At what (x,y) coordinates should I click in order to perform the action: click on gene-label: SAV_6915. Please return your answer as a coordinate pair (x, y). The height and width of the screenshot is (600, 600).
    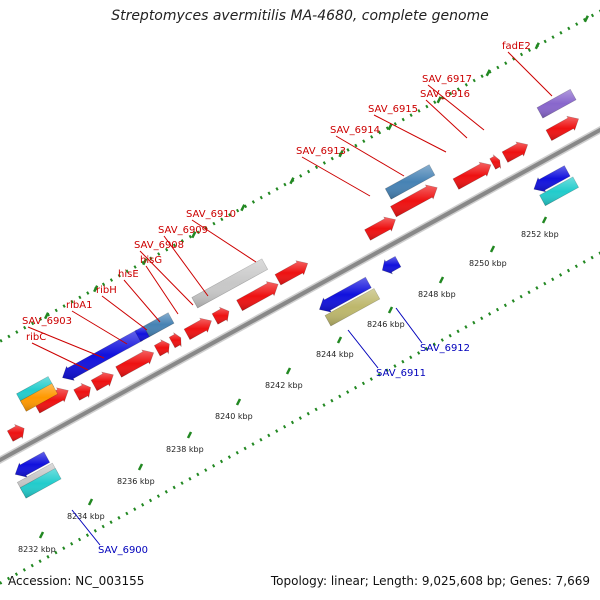
    Looking at the image, I should click on (393, 109).